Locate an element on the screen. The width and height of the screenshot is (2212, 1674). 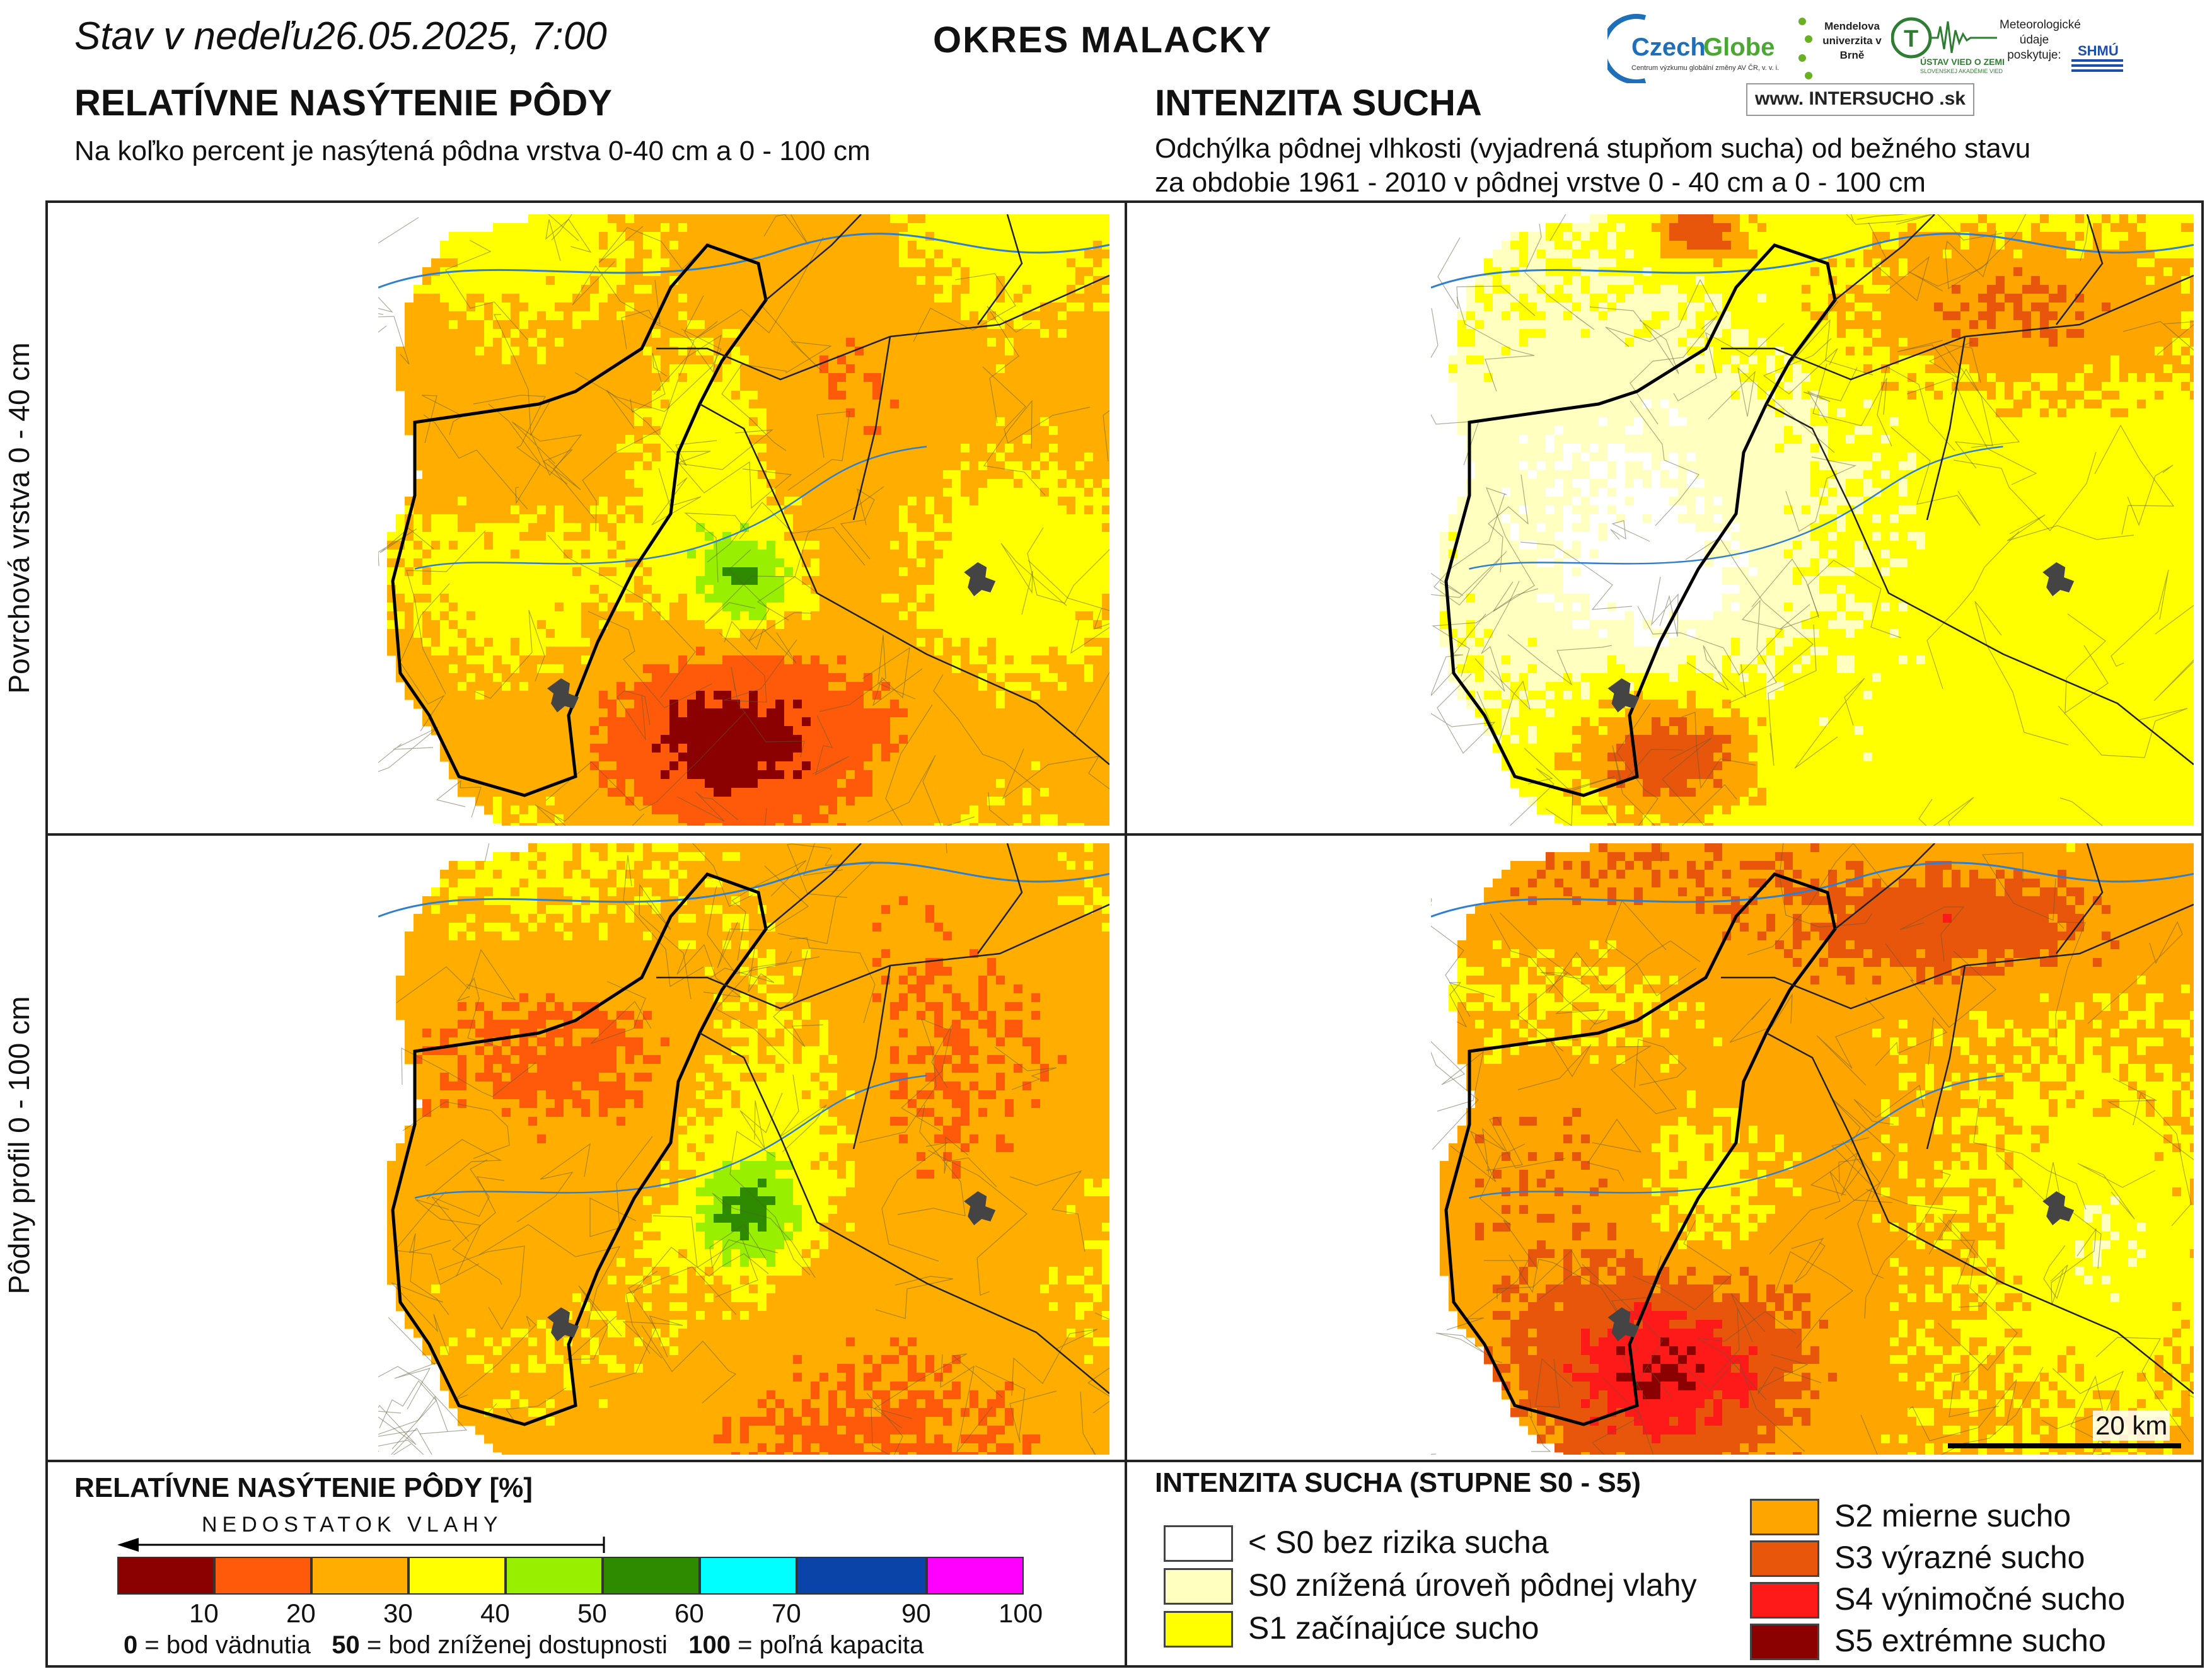
date-heading: Stav v nedeľu26.05.2025, 7:00 is located at coordinates (340, 36).